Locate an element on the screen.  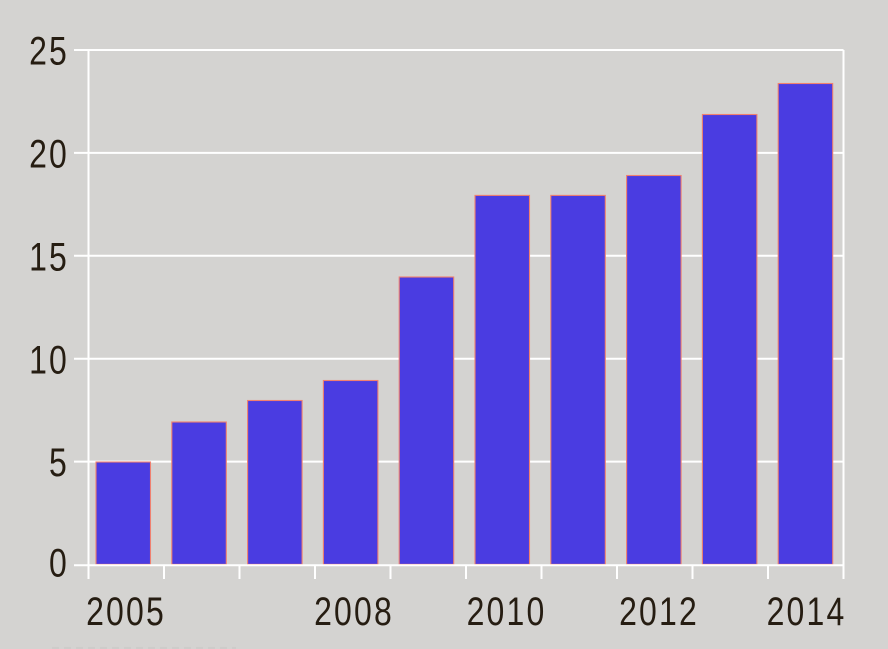
svg-text: 2005 is located at coordinates (126, 610).